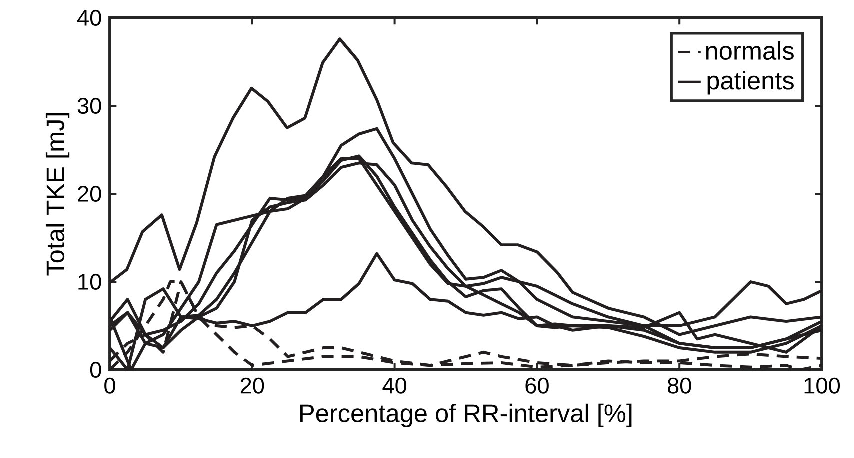  What do you see at coordinates (537, 386) in the screenshot?
I see `x-tick-label: 60` at bounding box center [537, 386].